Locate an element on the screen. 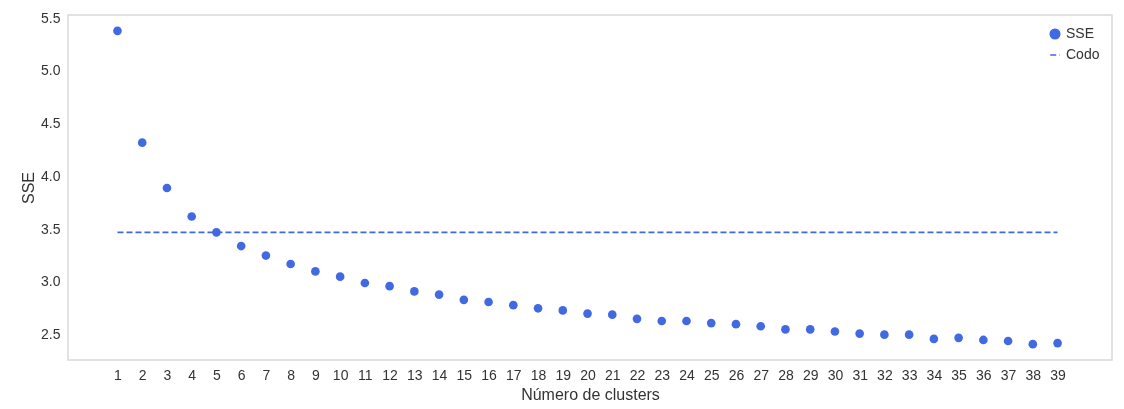 The width and height of the screenshot is (1124, 409). x-tick-label: 25 is located at coordinates (711, 374).